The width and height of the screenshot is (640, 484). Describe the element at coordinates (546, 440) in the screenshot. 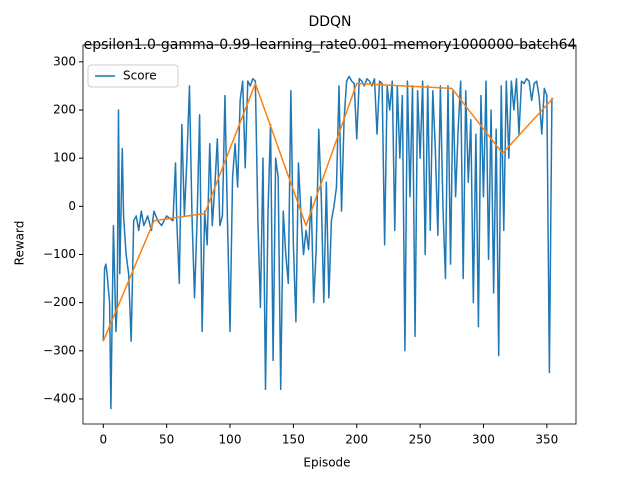

I see `x-tick-label: 350` at that location.